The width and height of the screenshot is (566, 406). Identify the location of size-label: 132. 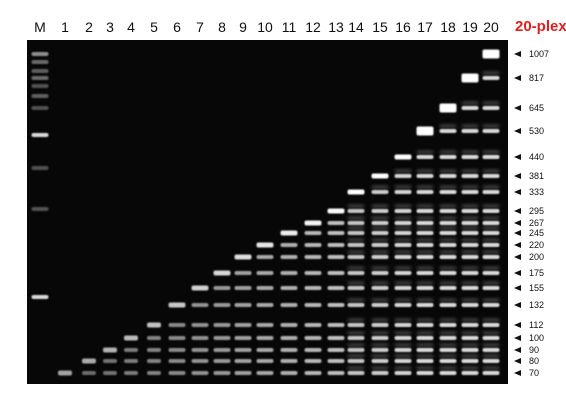
(537, 305).